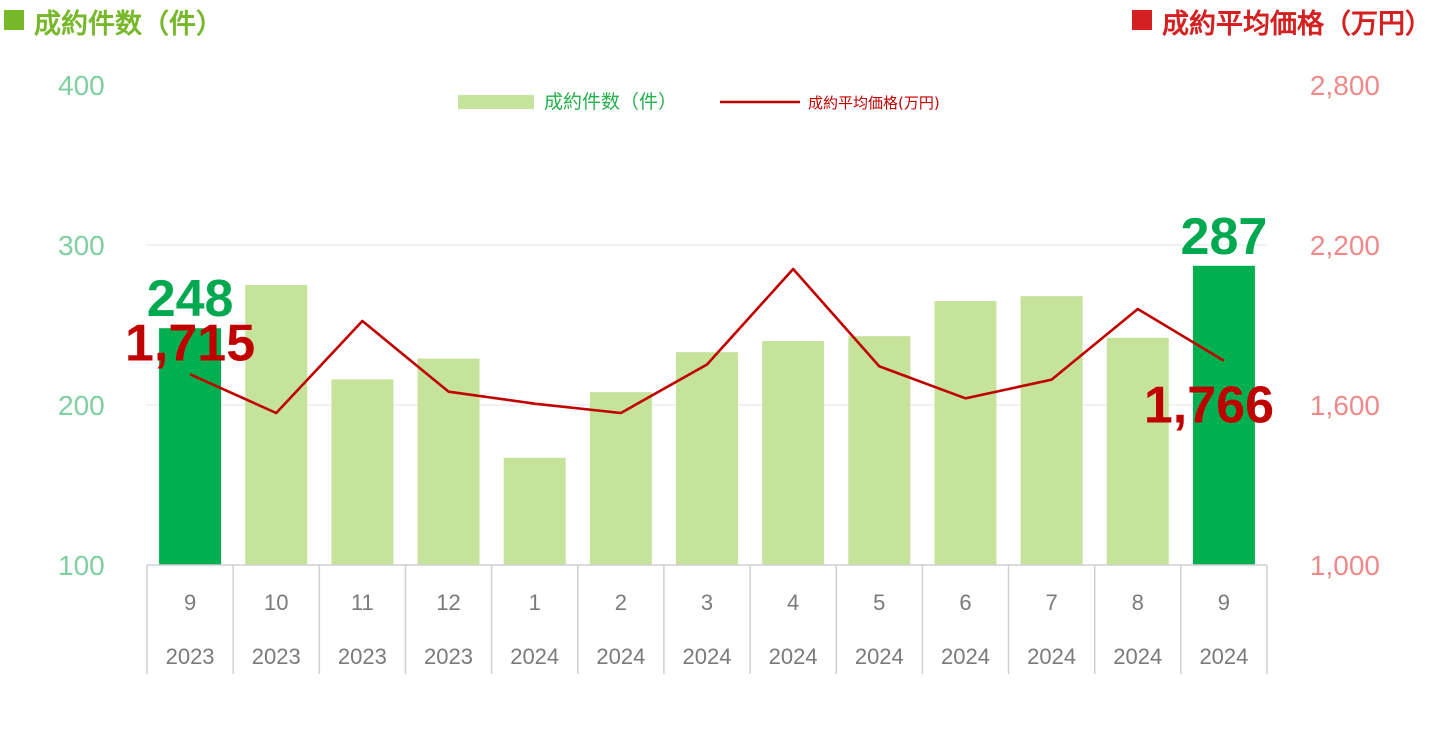  I want to click on left-tick-label: 400, so click(81, 85).